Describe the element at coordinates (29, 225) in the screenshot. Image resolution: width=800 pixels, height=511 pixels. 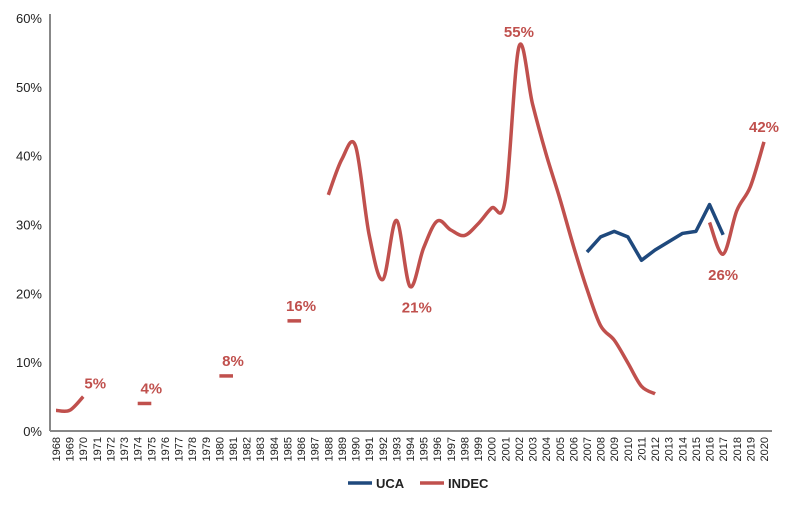
I see `y-tick-label: 30%` at that location.